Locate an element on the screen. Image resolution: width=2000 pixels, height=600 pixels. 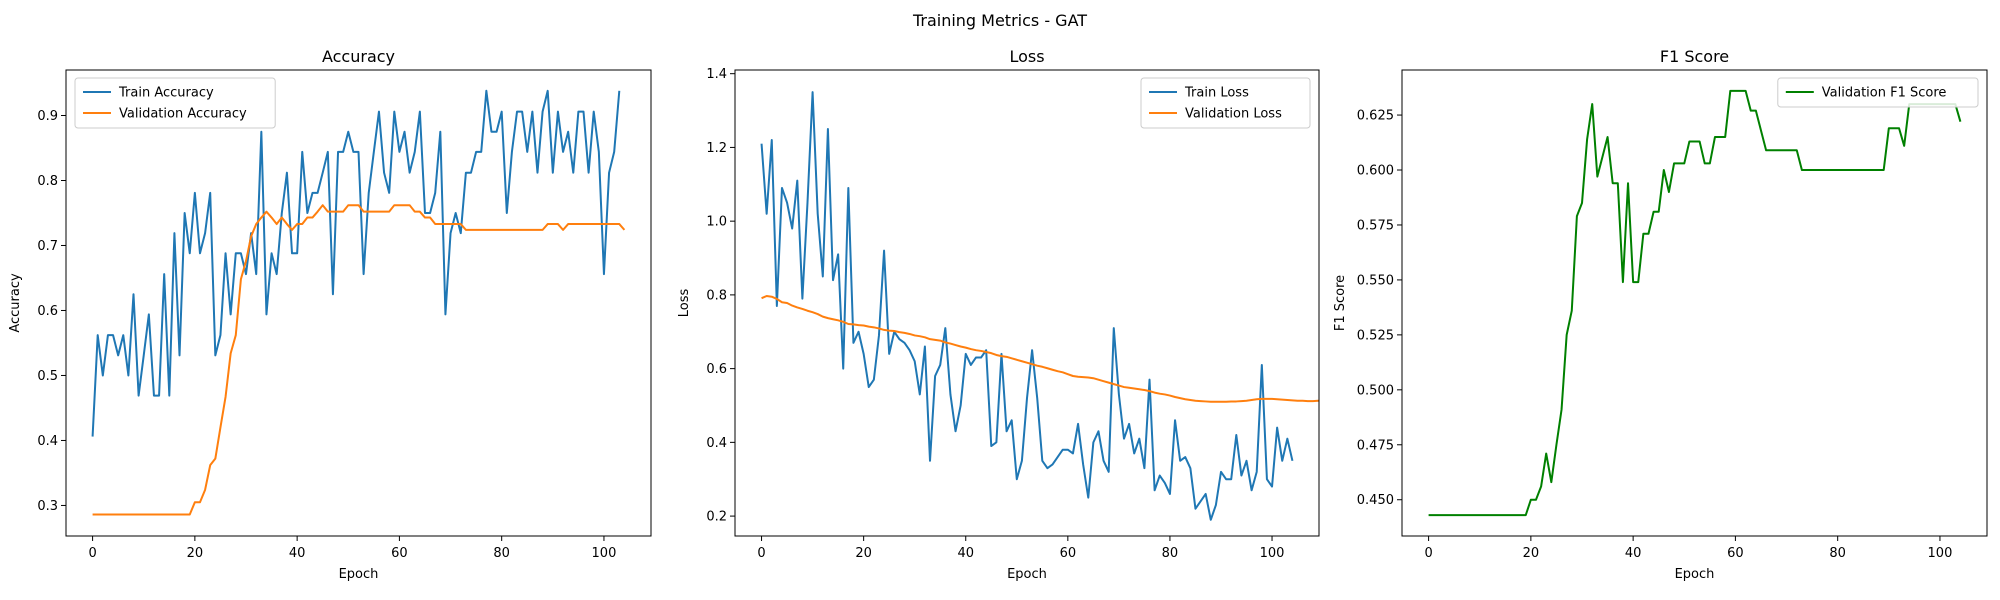
y-tick-label: 0.500 is located at coordinates (1375, 390).